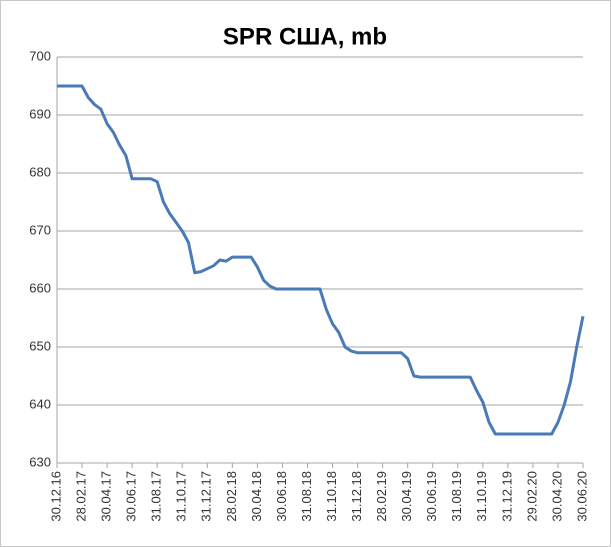 This screenshot has height=547, width=611. I want to click on x-tick-label: 30.06.20, so click(581, 496).